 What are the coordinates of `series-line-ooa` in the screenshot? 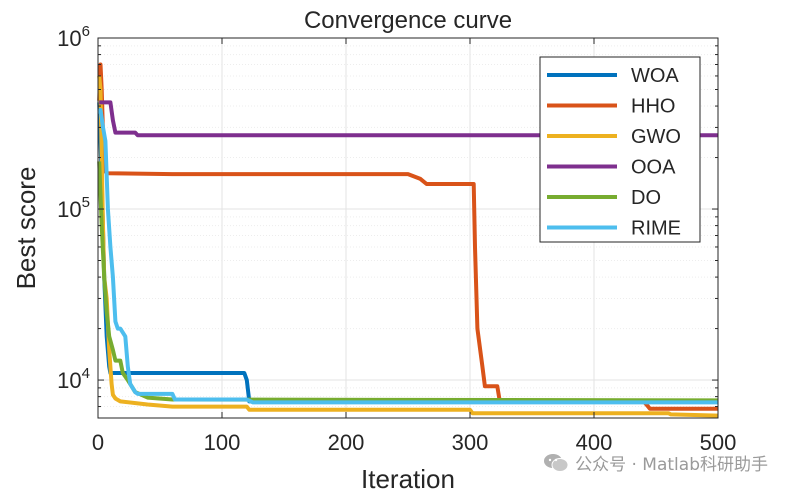 It's located at (408, 119).